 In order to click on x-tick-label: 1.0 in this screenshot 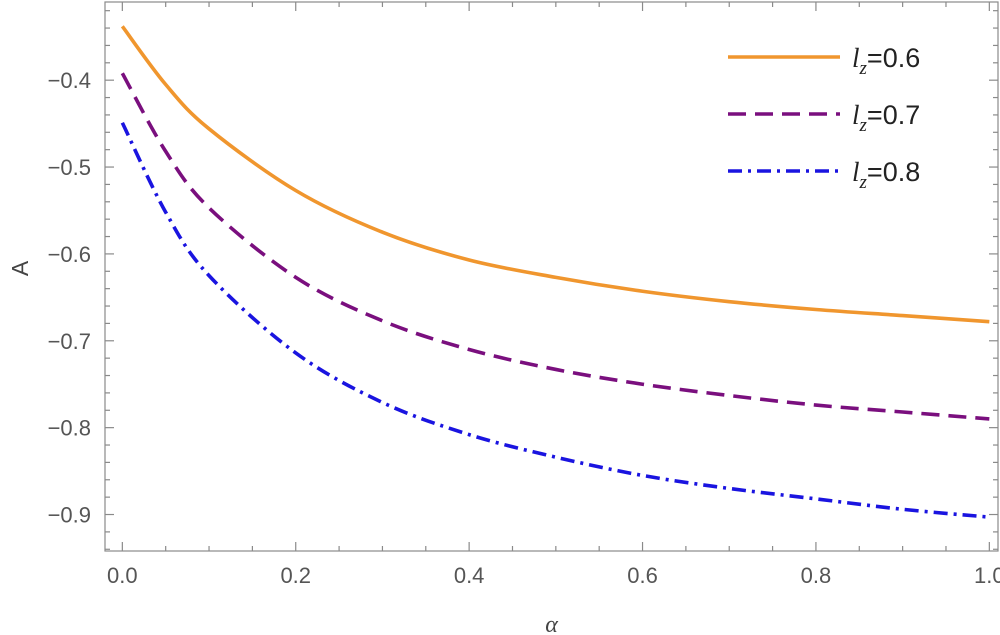, I will do `click(987, 575)`.